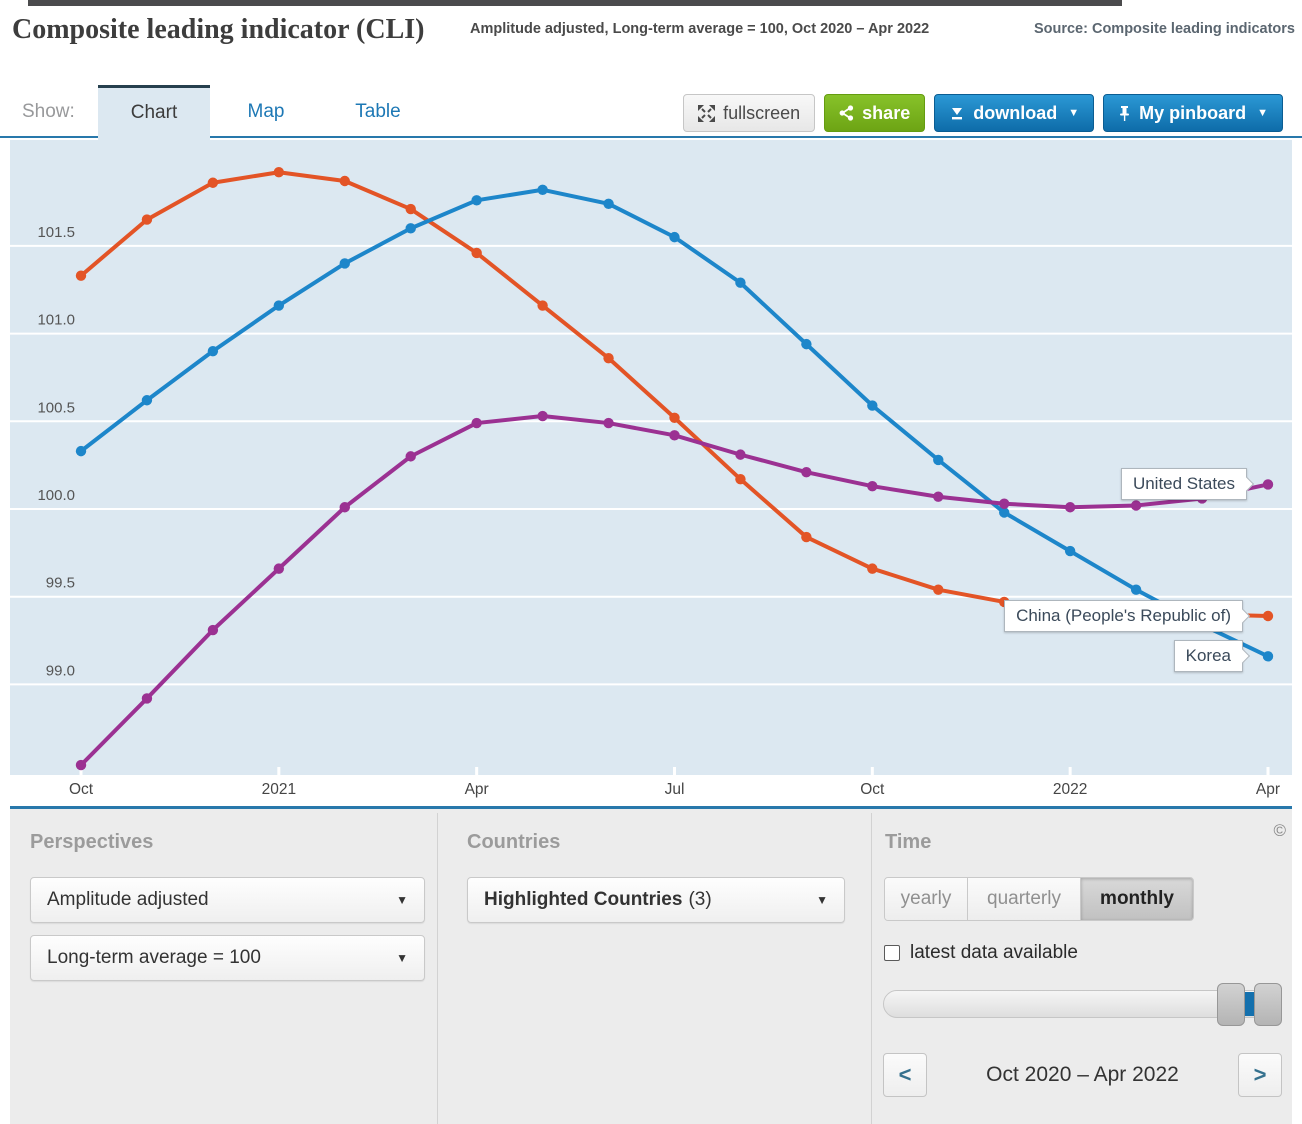 The height and width of the screenshot is (1124, 1302). I want to click on y-tick-label: 100.5, so click(56, 407).